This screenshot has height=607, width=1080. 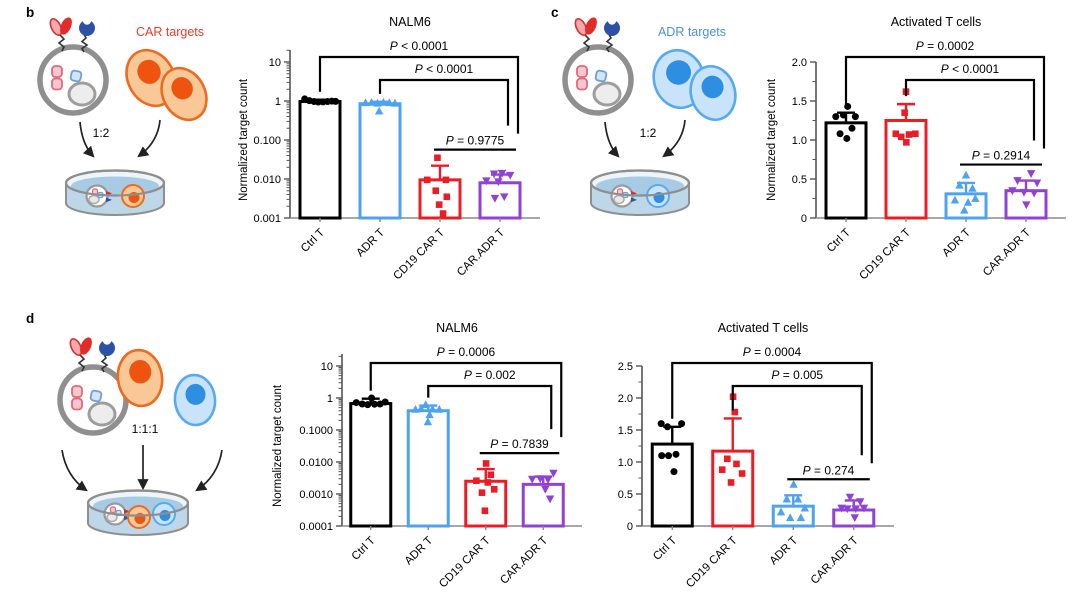 I want to click on y-tick-label: 10, so click(x=327, y=367).